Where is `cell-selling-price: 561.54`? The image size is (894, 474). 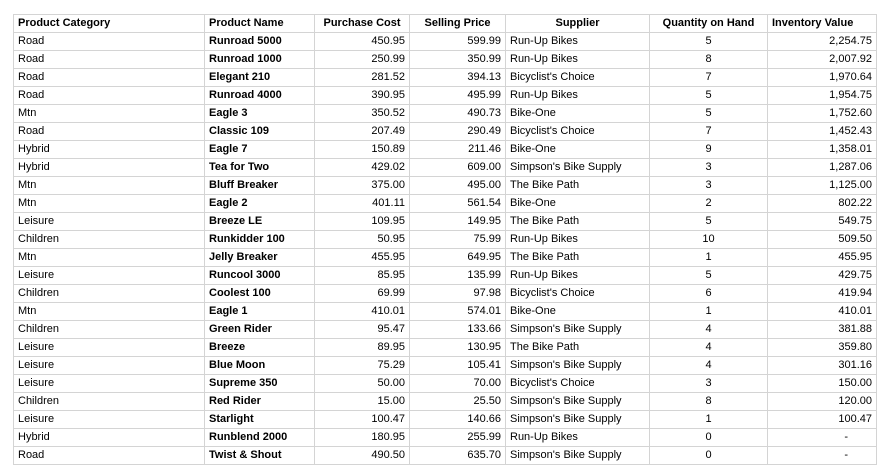 cell-selling-price: 561.54 is located at coordinates (457, 203).